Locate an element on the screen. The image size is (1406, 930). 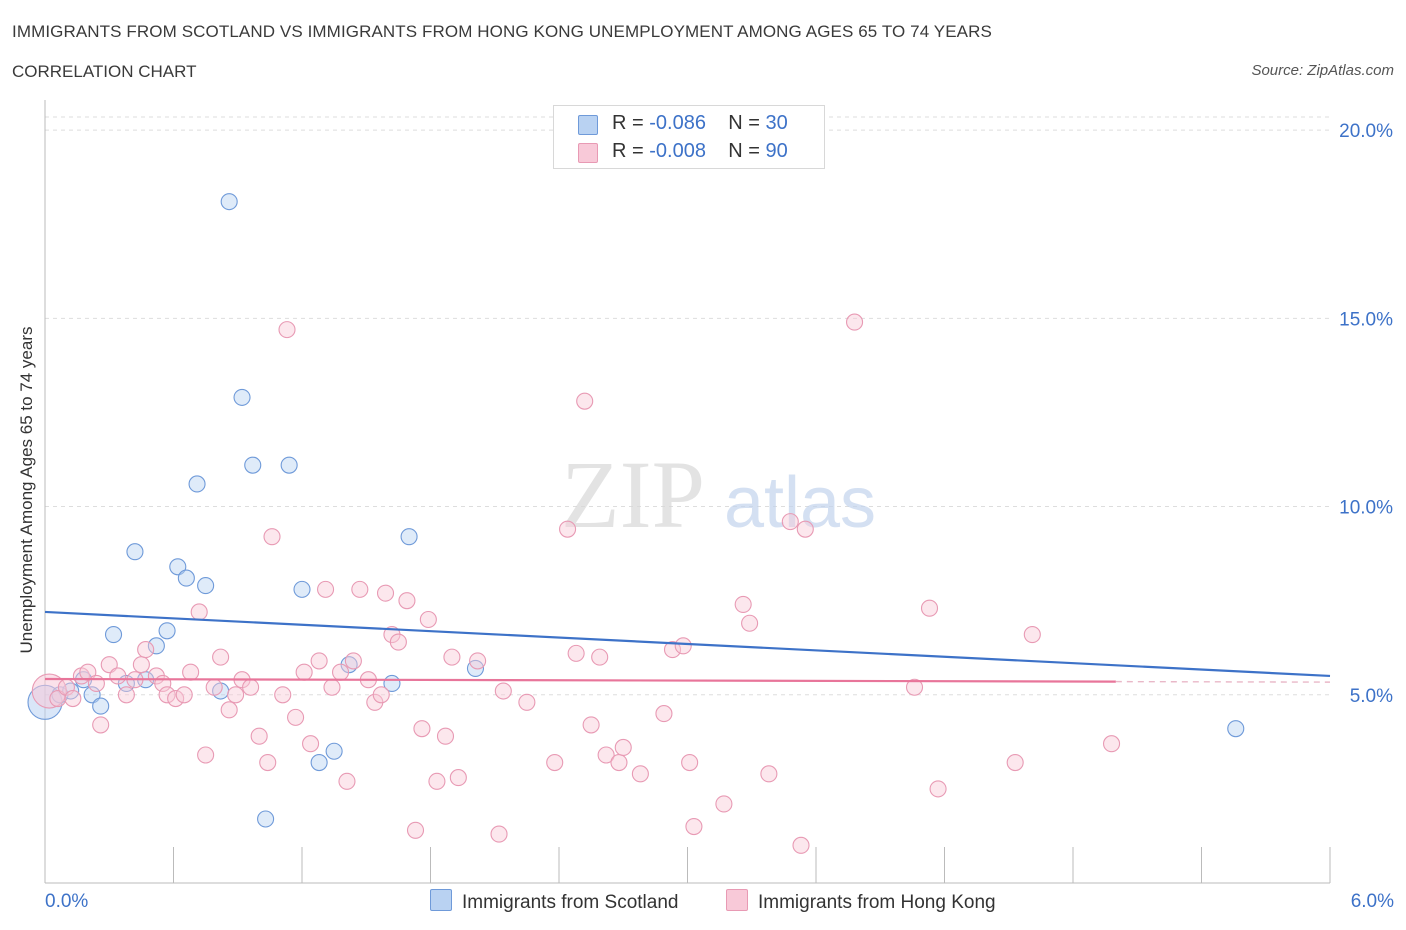
legend-swatch-hongkong is located at coordinates (737, 900).